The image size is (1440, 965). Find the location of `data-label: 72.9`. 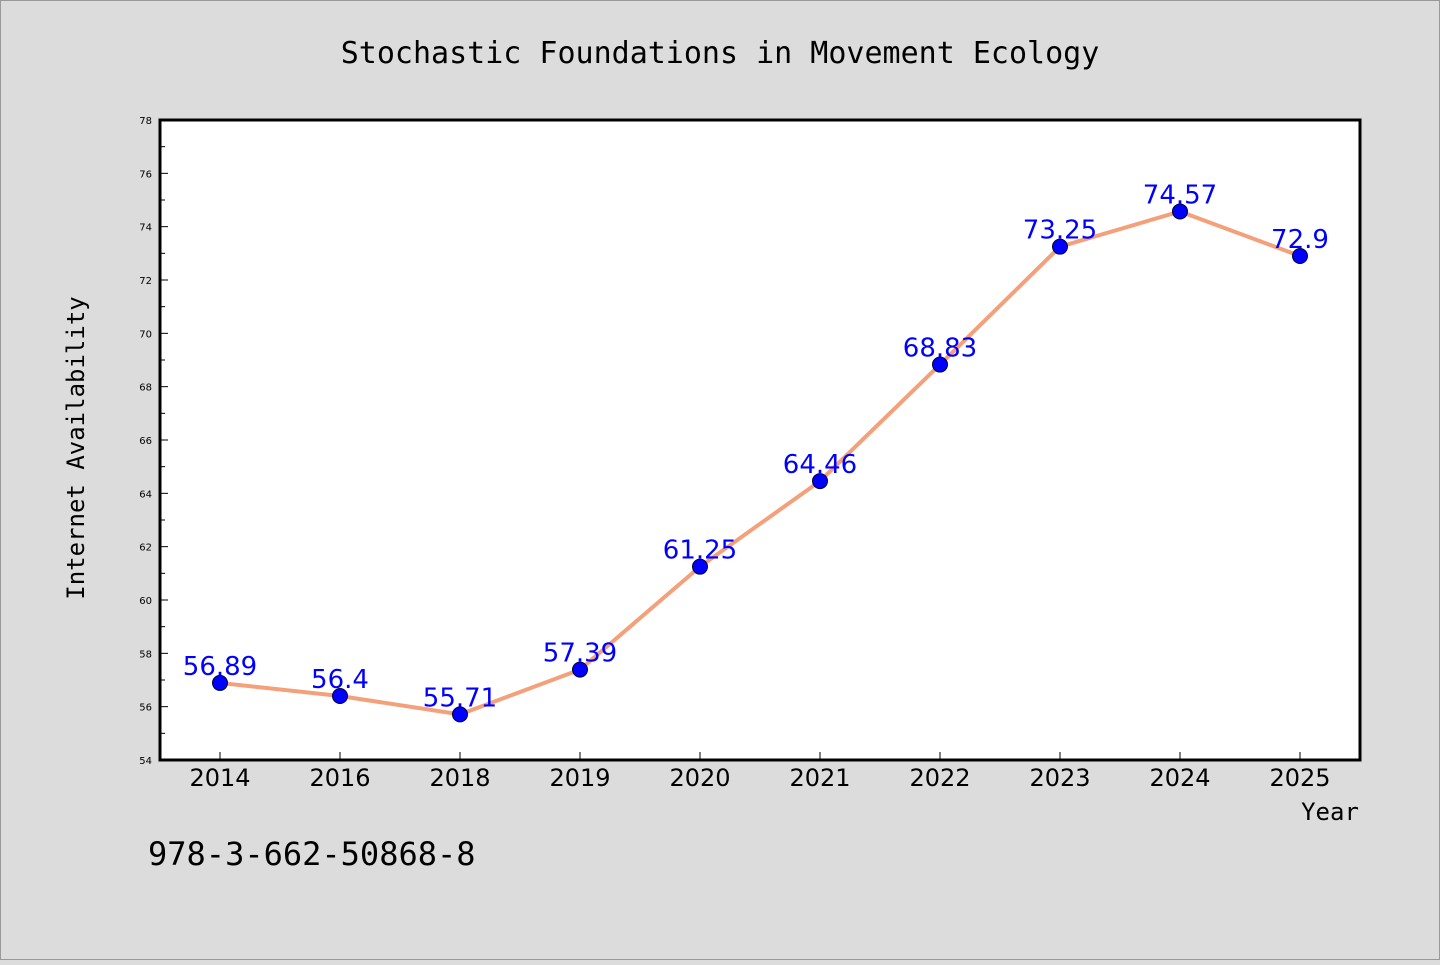

data-label: 72.9 is located at coordinates (1300, 240).